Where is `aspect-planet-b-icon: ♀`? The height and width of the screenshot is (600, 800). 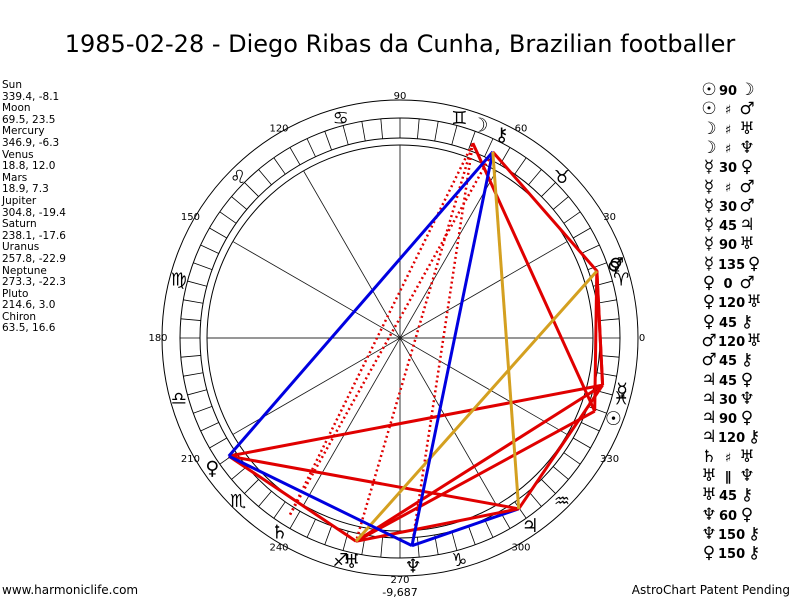 aspect-planet-b-icon: ♀ is located at coordinates (747, 514).